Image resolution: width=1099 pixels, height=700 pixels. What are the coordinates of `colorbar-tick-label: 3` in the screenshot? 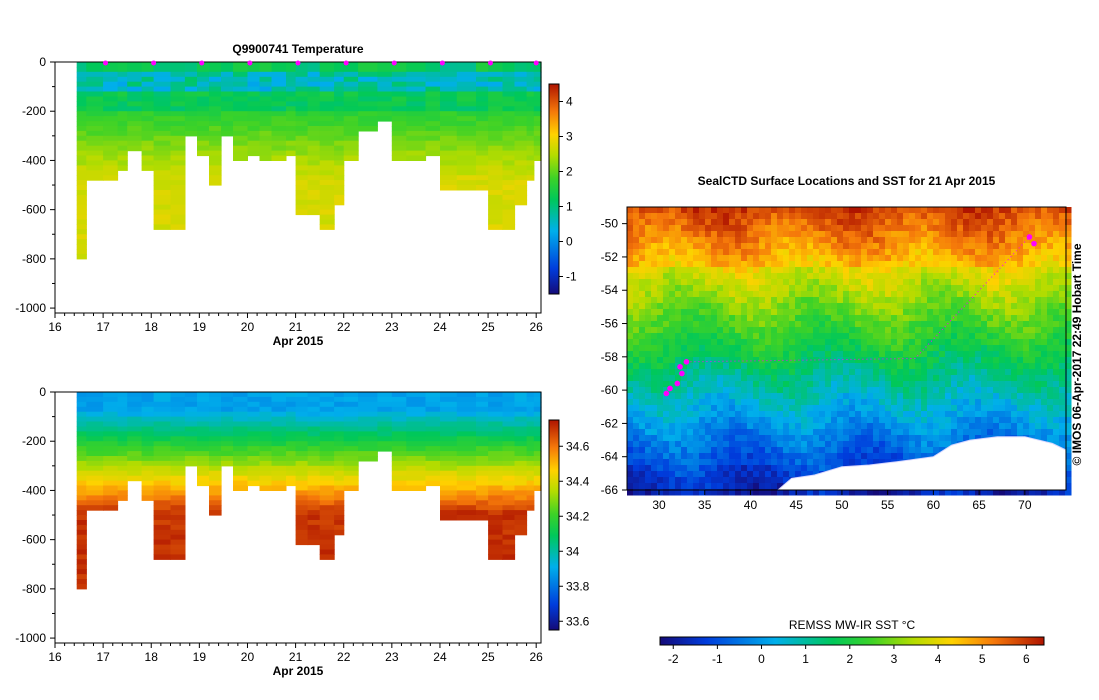 It's located at (569, 137).